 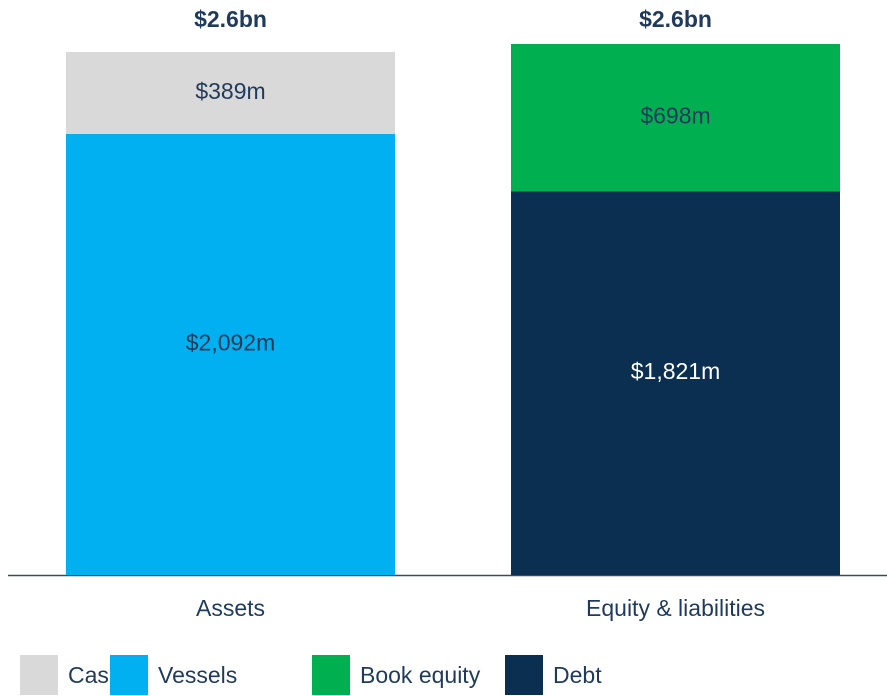 I want to click on value-label: $698m, so click(x=675, y=116).